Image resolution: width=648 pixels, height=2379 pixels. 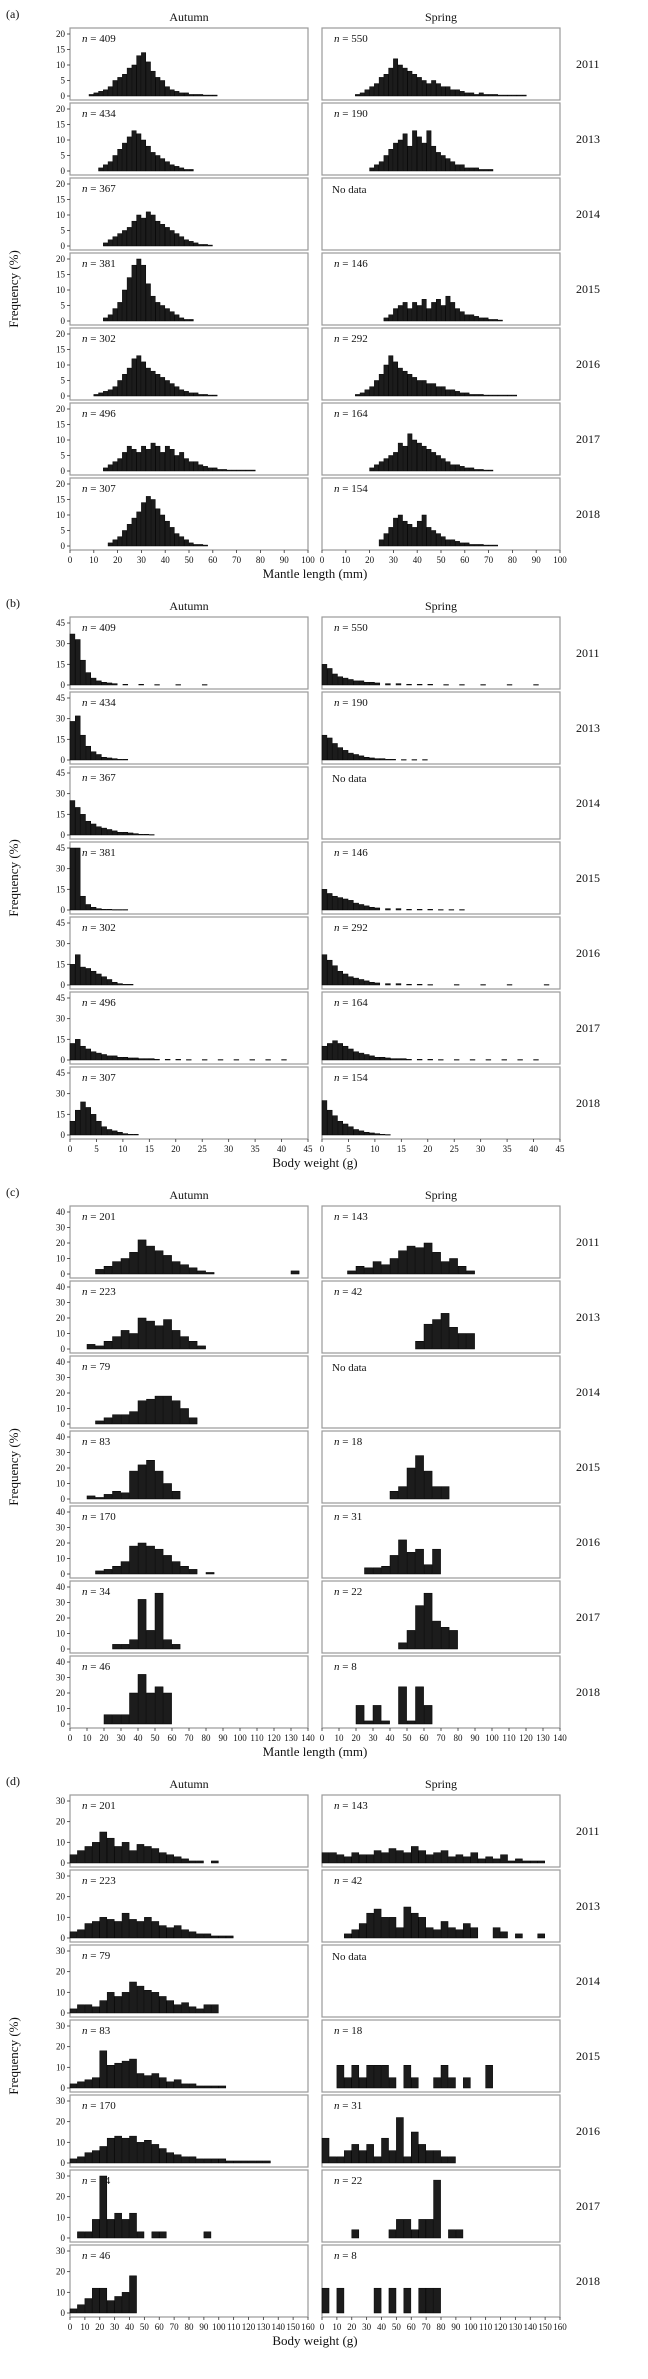 I want to click on sample-size-label: n = 164, so click(x=351, y=414).